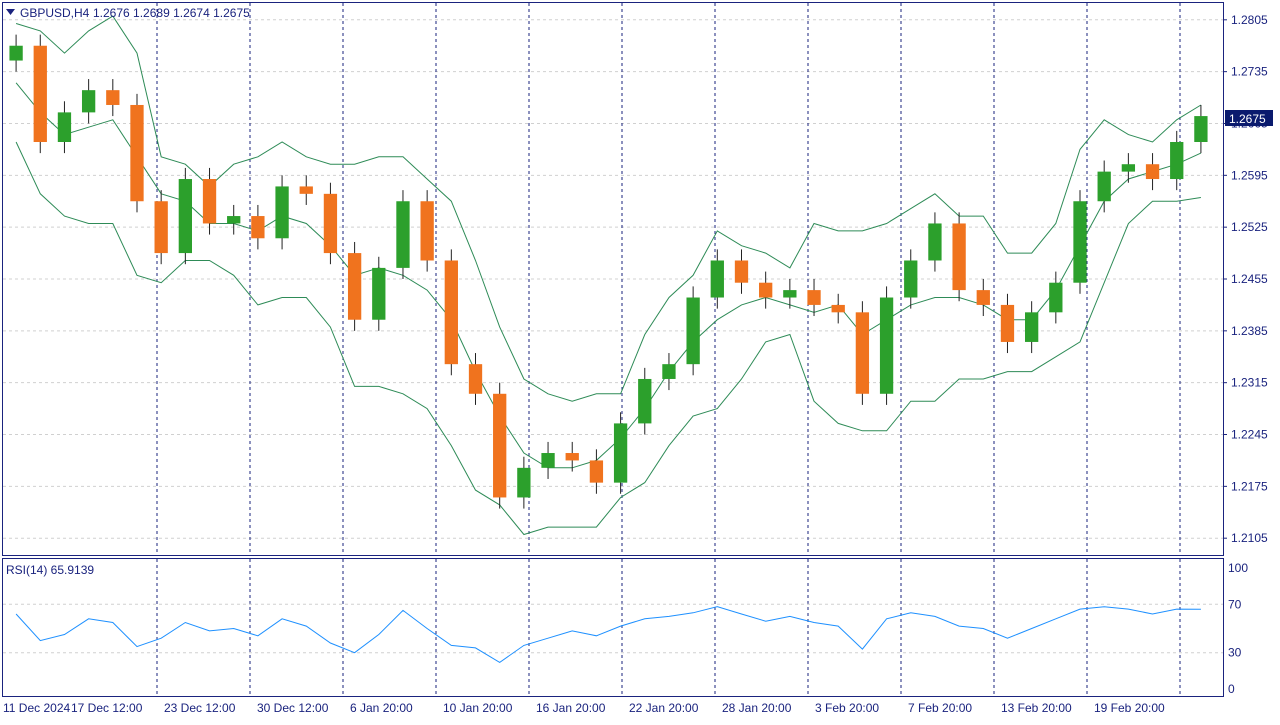 This screenshot has height=725, width=1280. What do you see at coordinates (55, 13) in the screenshot?
I see `symbol-timeframe: GBPUSD,H4` at bounding box center [55, 13].